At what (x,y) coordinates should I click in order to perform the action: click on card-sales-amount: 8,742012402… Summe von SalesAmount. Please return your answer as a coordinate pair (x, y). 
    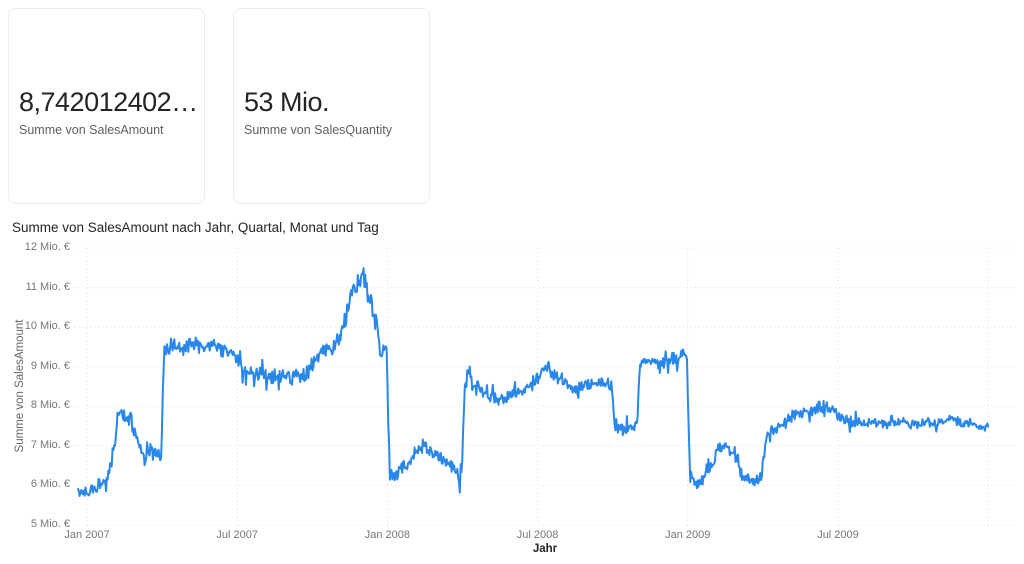
    Looking at the image, I should click on (106, 106).